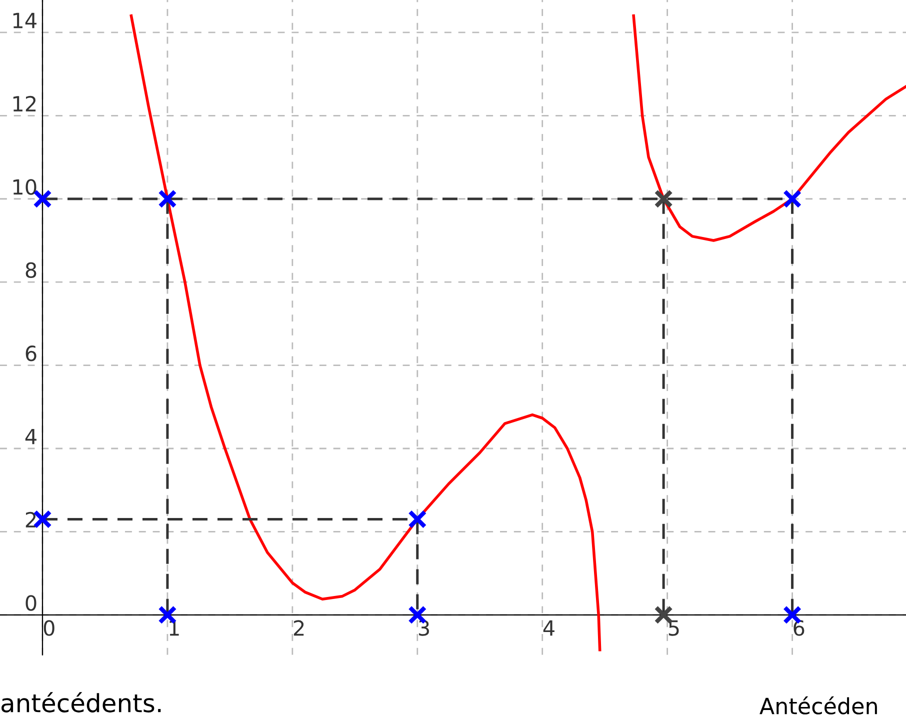 Image resolution: width=906 pixels, height=726 pixels. Describe the element at coordinates (49, 628) in the screenshot. I see `x-tick-label: 0` at that location.